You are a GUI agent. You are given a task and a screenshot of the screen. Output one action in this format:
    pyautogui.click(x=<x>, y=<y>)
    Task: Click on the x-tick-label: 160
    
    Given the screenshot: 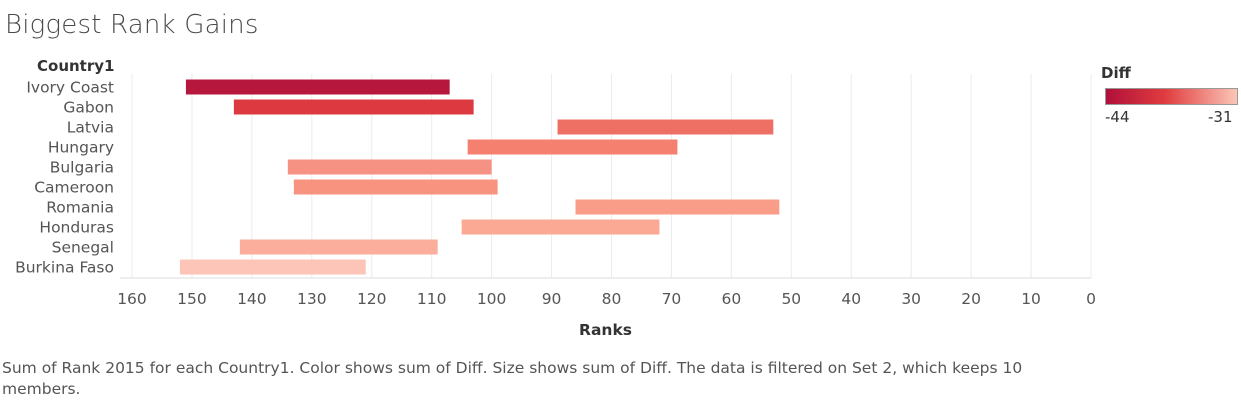 What is the action you would take?
    pyautogui.click(x=132, y=299)
    